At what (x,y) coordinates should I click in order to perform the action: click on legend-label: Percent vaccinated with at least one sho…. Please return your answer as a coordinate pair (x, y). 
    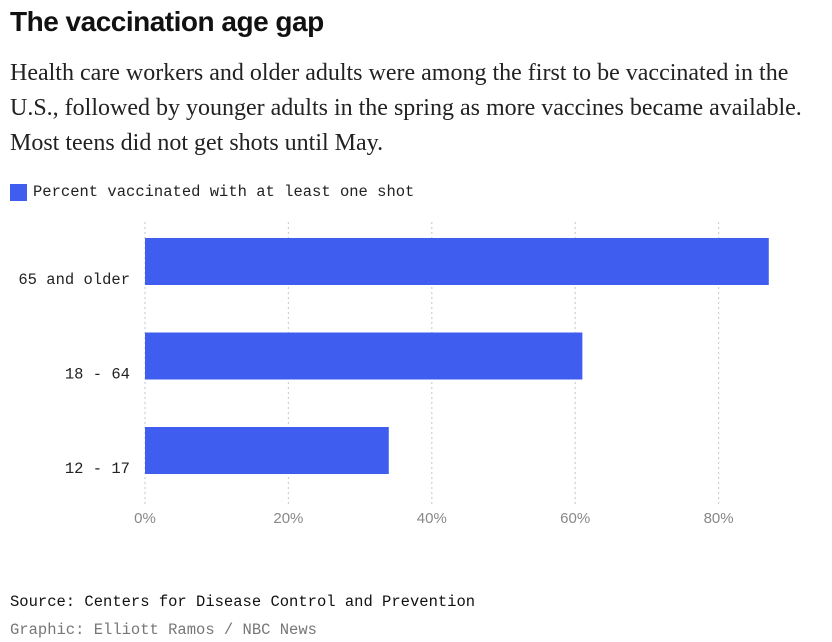
    Looking at the image, I should click on (224, 192).